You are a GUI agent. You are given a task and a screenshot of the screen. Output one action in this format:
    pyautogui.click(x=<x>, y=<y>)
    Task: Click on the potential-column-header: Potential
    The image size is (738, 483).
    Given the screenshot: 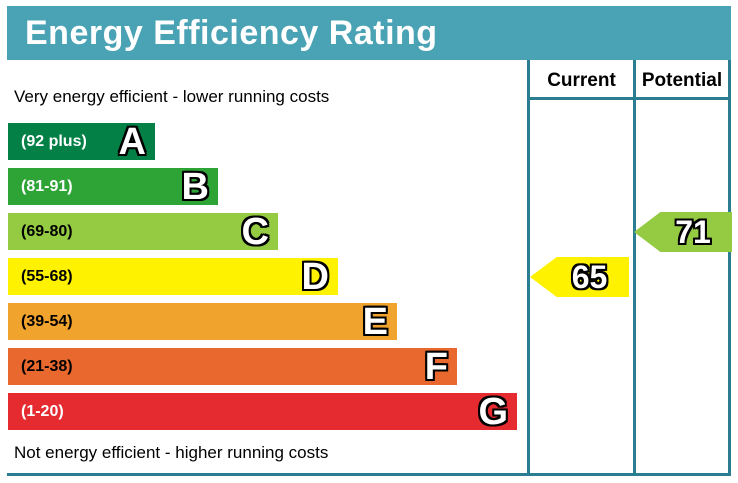 What is the action you would take?
    pyautogui.click(x=682, y=80)
    